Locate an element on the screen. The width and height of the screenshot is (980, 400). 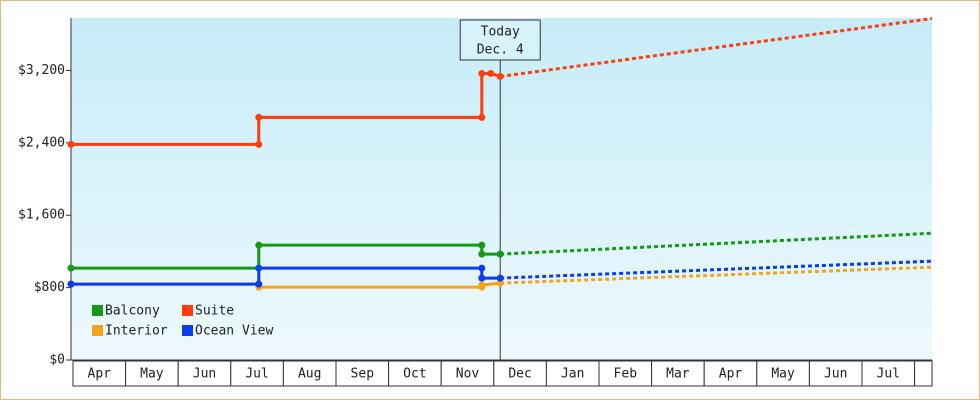
x-tick-label: Nov is located at coordinates (468, 374).